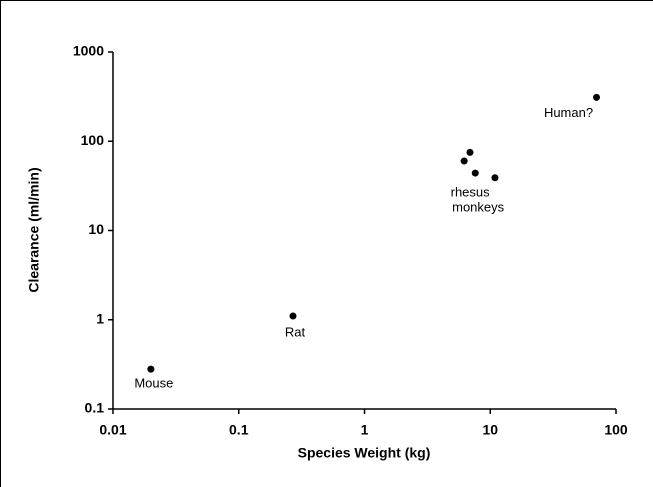  I want to click on annotation: Mouse, so click(153, 383).